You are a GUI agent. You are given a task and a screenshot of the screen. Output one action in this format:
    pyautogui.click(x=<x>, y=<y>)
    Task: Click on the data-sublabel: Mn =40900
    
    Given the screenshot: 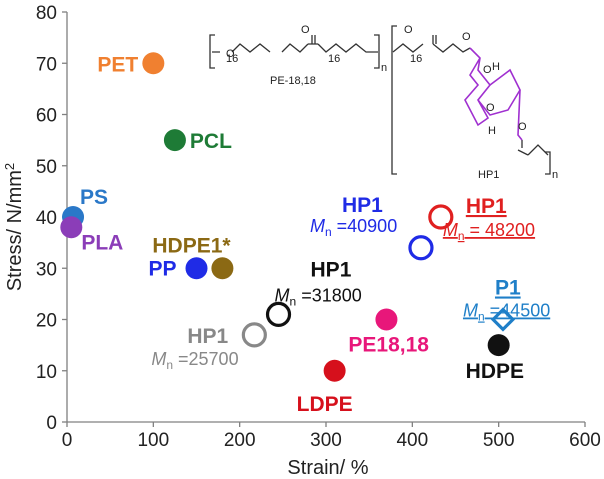 What is the action you would take?
    pyautogui.click(x=353, y=227)
    